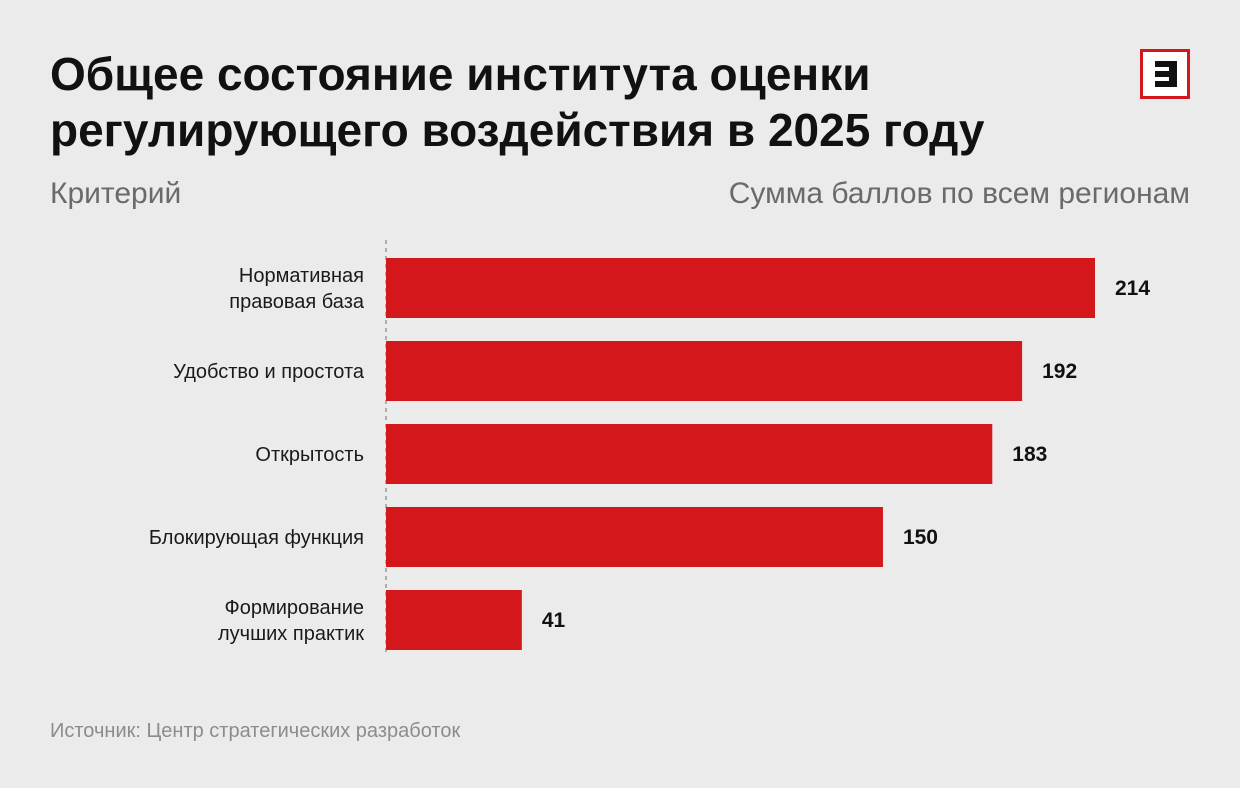  What do you see at coordinates (301, 276) in the screenshot?
I see `category-label-line: Нормативная` at bounding box center [301, 276].